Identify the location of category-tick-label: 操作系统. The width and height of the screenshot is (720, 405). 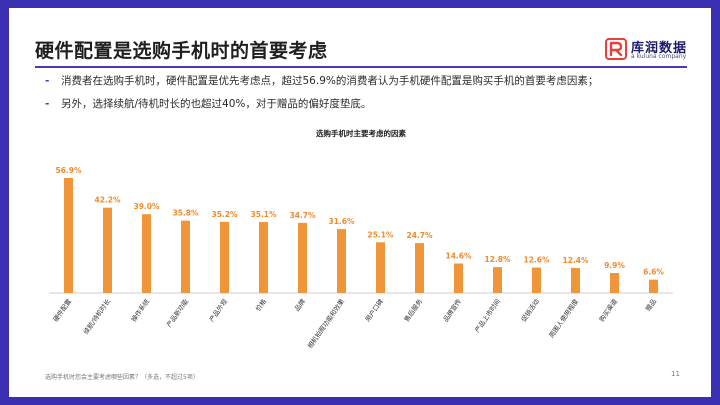
(140, 310).